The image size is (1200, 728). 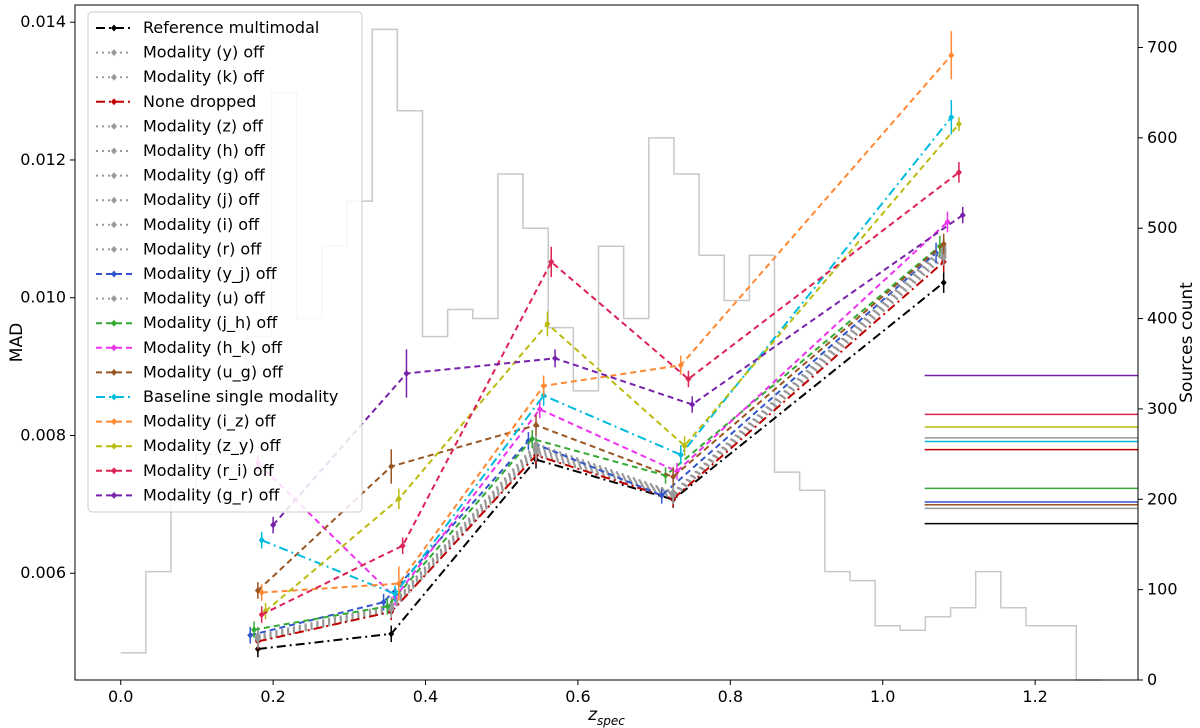 I want to click on legend-entry: Modality (r) off, so click(x=179, y=248).